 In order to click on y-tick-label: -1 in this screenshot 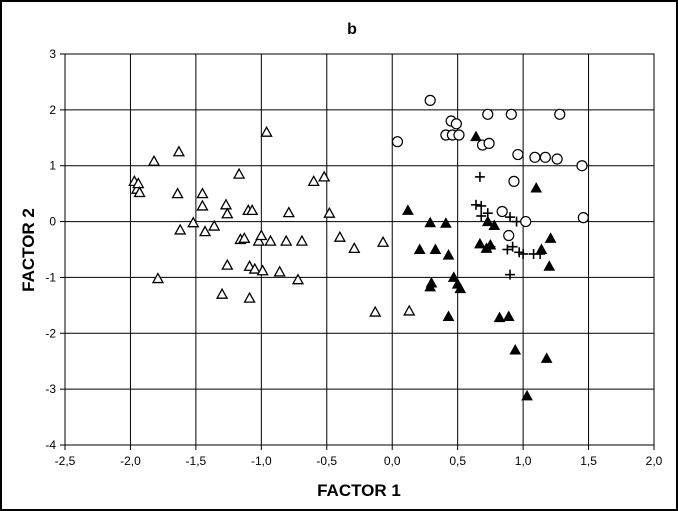, I will do `click(50, 277)`.